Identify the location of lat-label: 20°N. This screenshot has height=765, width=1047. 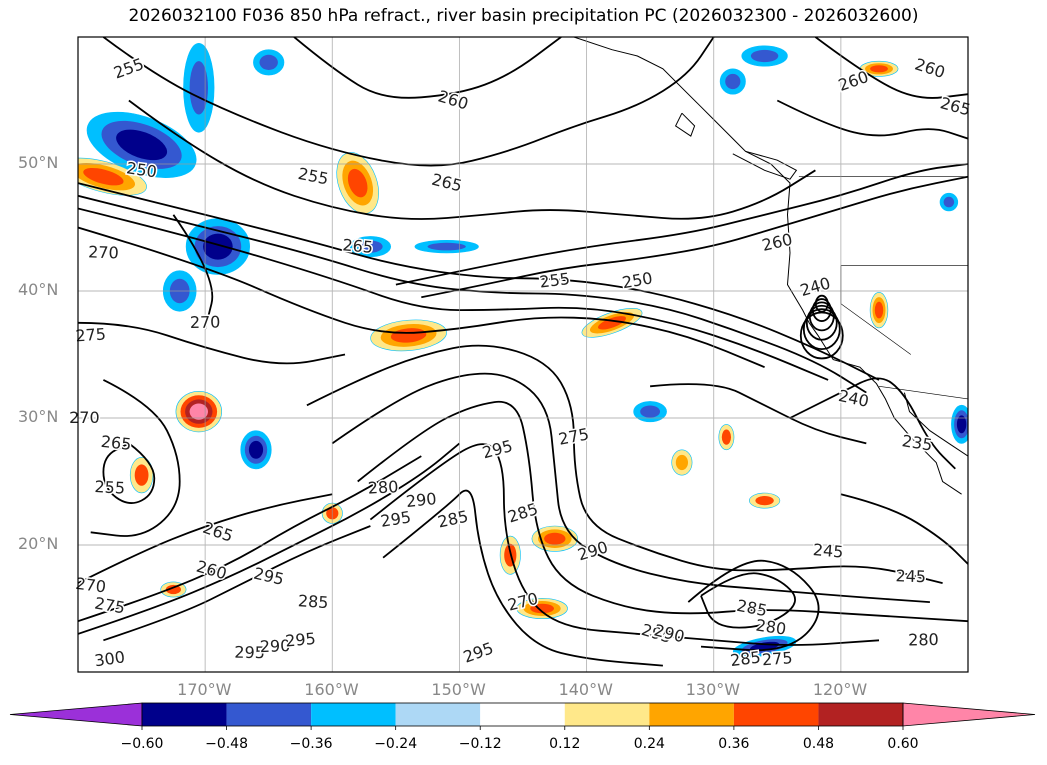
(38, 543).